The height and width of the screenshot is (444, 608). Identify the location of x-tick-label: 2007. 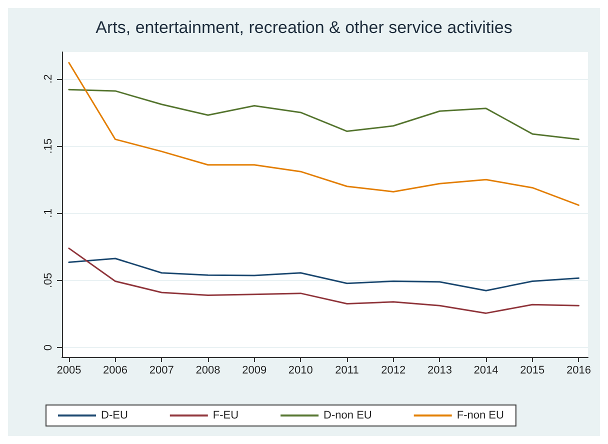
(161, 370).